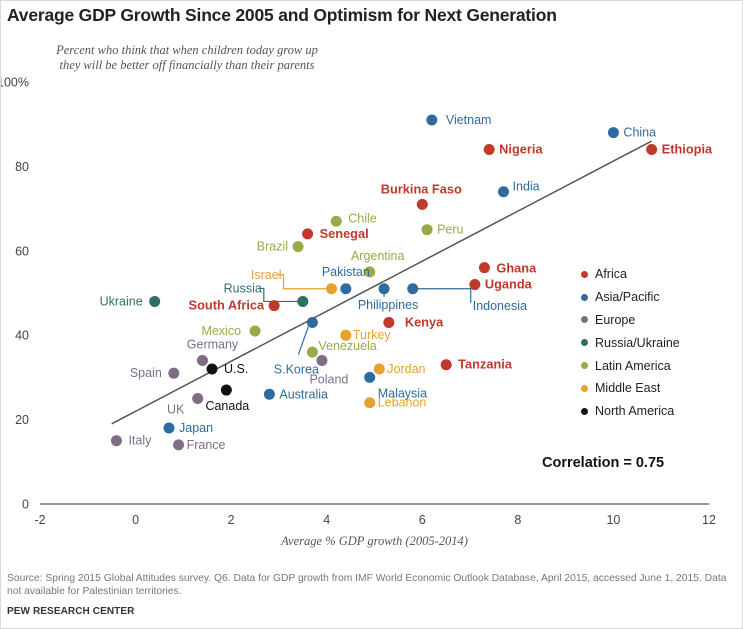 This screenshot has height=629, width=743. Describe the element at coordinates (346, 335) in the screenshot. I see `data-point-turkey` at that location.